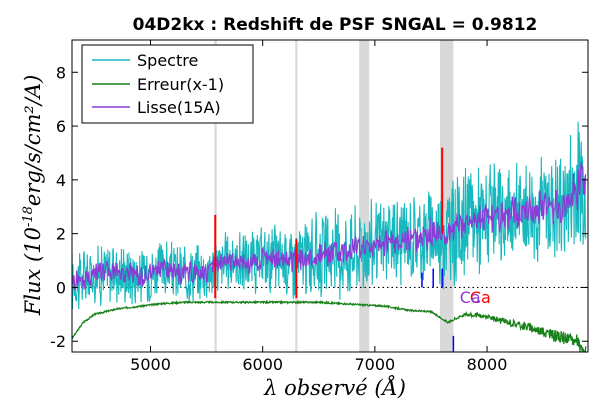 The width and height of the screenshot is (600, 400). I want to click on annotation-0: Ca, so click(480, 297).